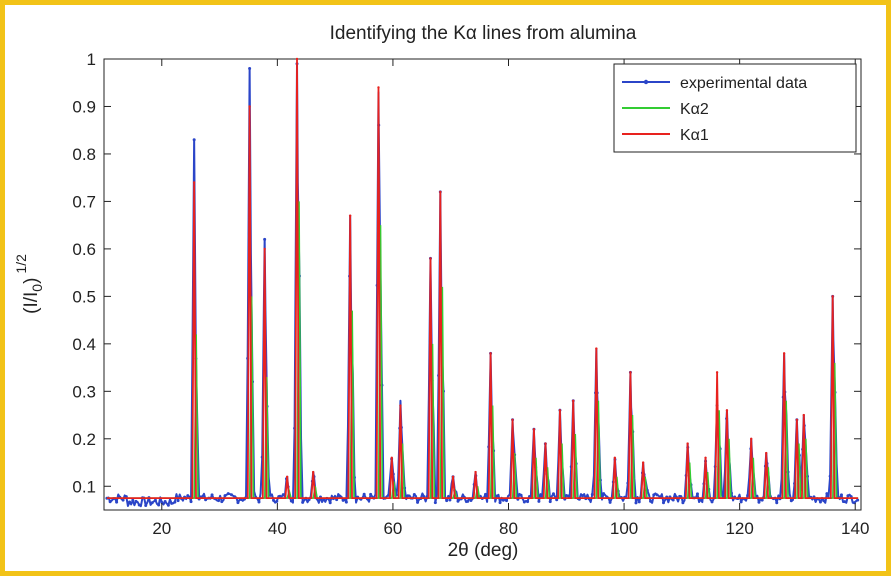  Describe the element at coordinates (84, 391) in the screenshot. I see `y-tick-label: 0.3` at that location.